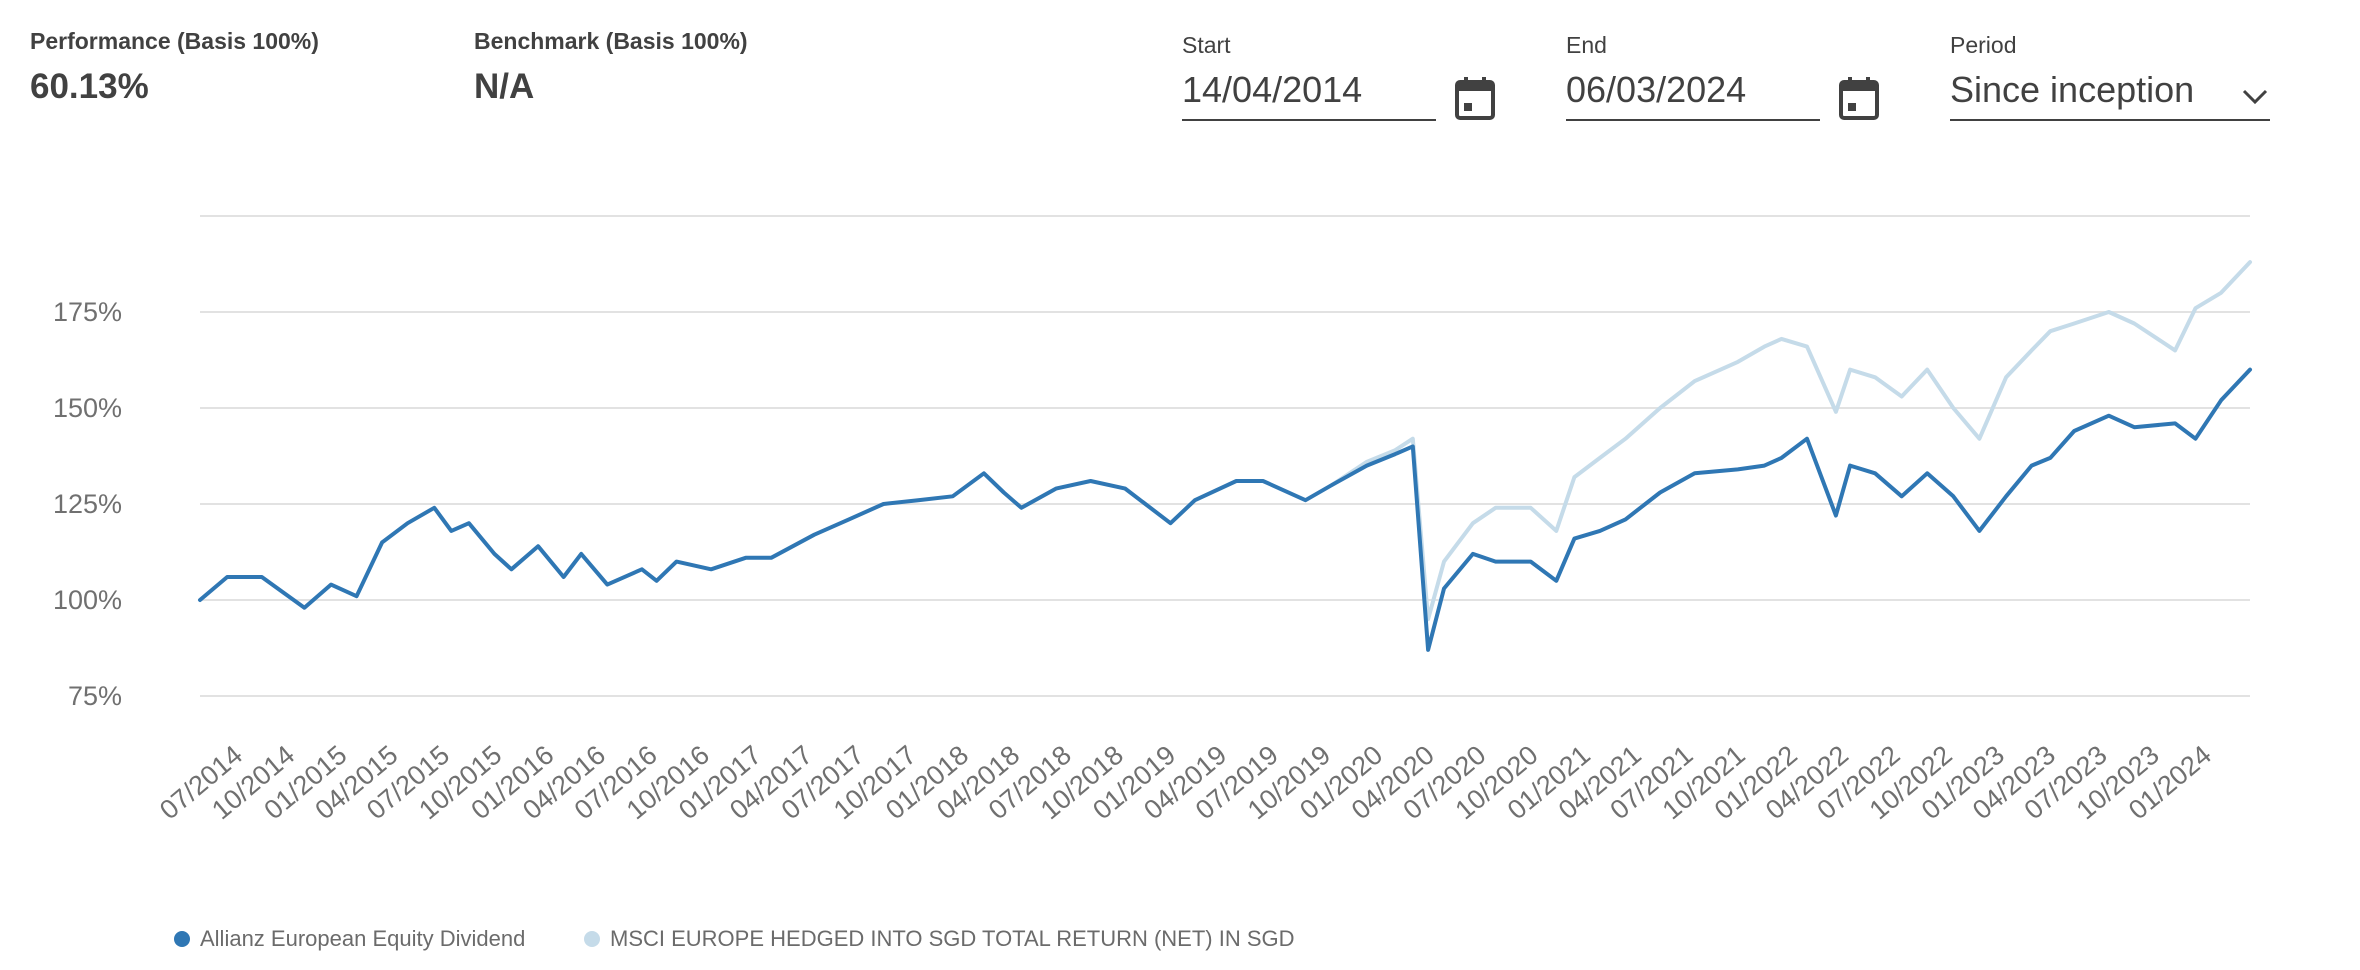 The height and width of the screenshot is (970, 2360). I want to click on performance-kpi: Performance (Basis 100%) 60.13%, so click(174, 67).